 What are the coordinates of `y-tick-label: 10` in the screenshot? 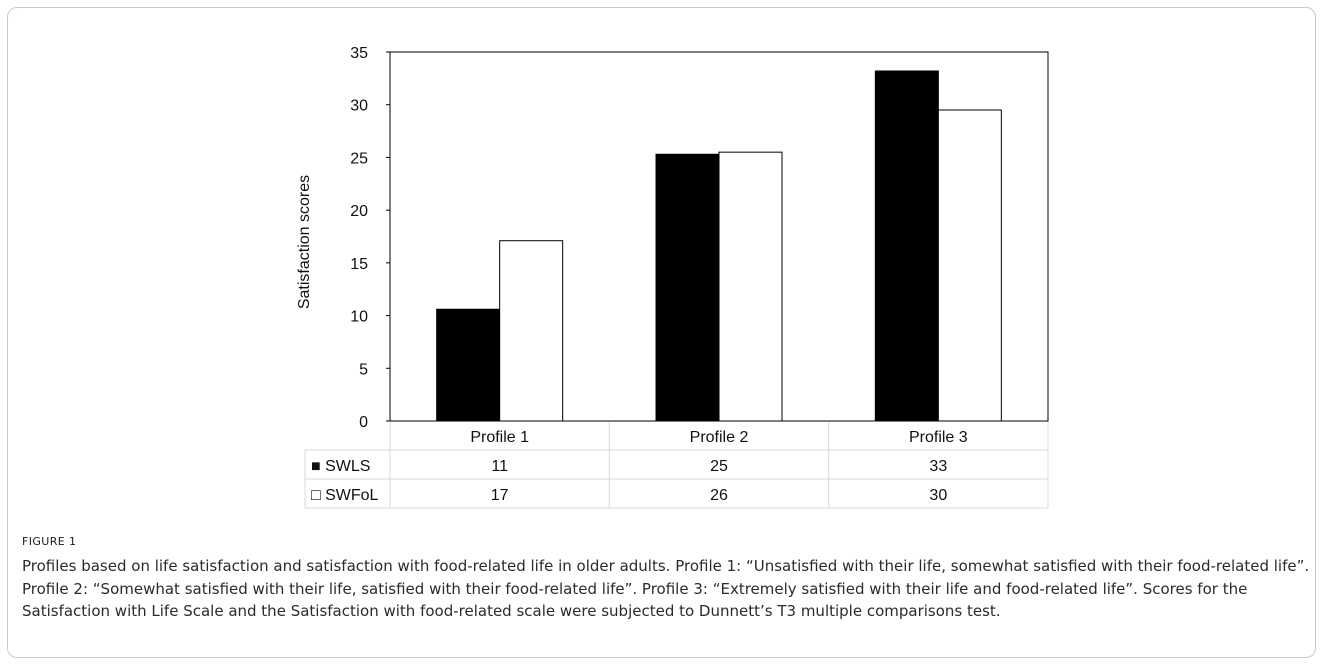 It's located at (359, 317).